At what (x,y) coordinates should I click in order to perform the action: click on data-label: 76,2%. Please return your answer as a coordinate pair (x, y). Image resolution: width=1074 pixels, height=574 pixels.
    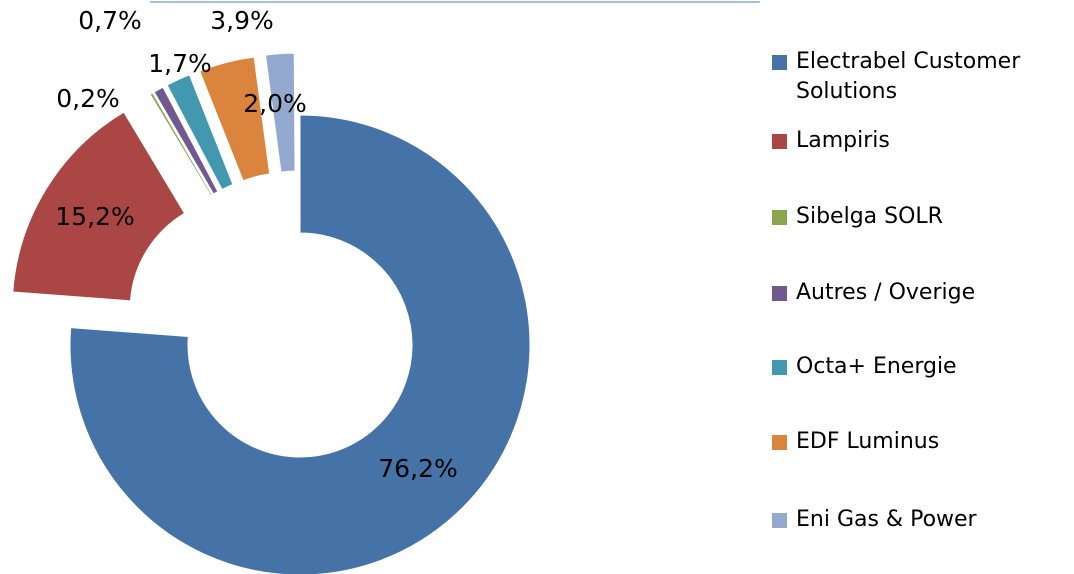
    Looking at the image, I should click on (417, 468).